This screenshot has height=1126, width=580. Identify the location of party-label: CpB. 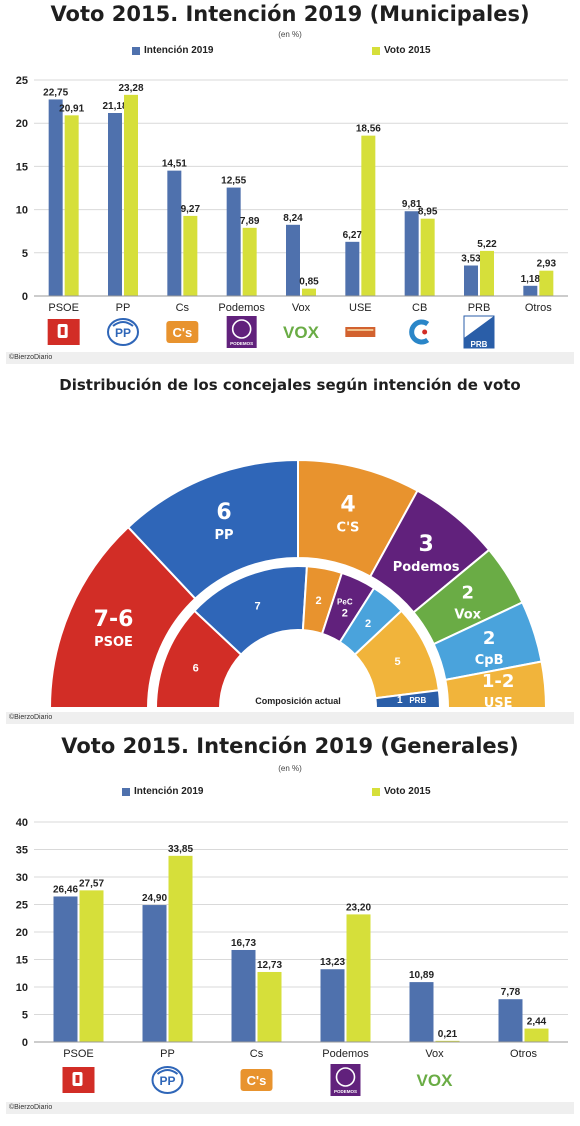
(489, 660).